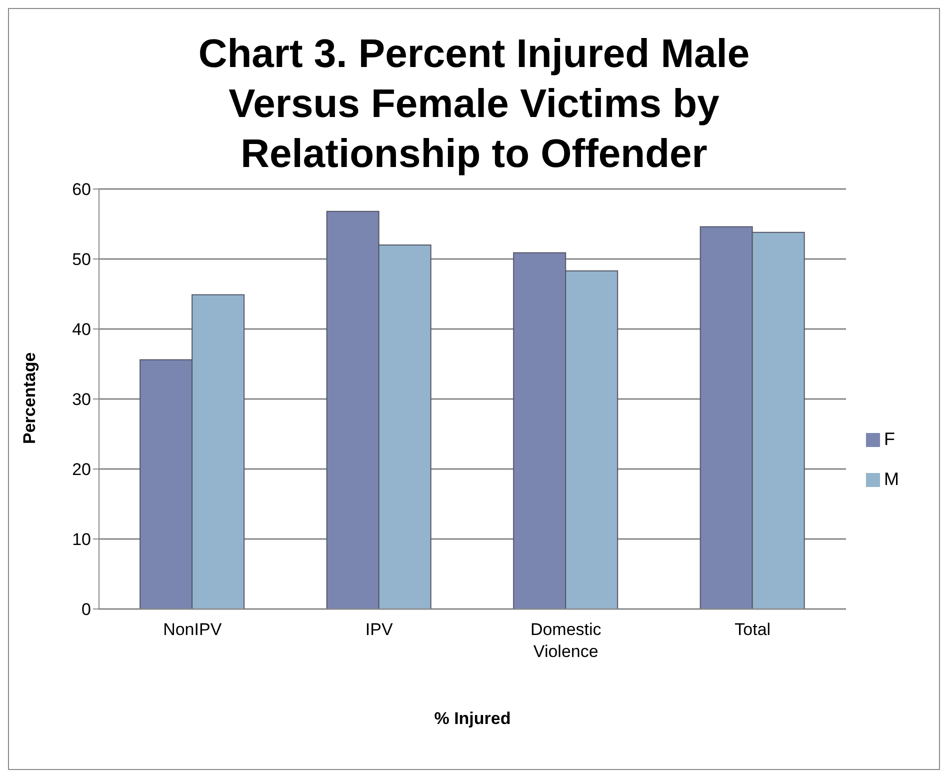 This screenshot has height=778, width=948. What do you see at coordinates (379, 629) in the screenshot?
I see `x-tick-label: IPV` at bounding box center [379, 629].